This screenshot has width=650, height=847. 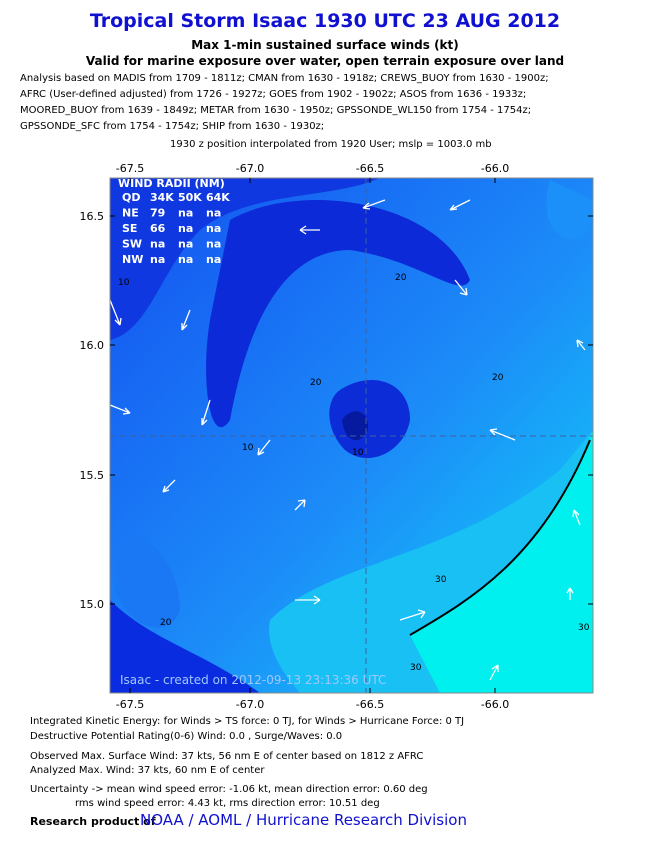 I want to click on lat-tick-label: 16.0, so click(x=92, y=345).